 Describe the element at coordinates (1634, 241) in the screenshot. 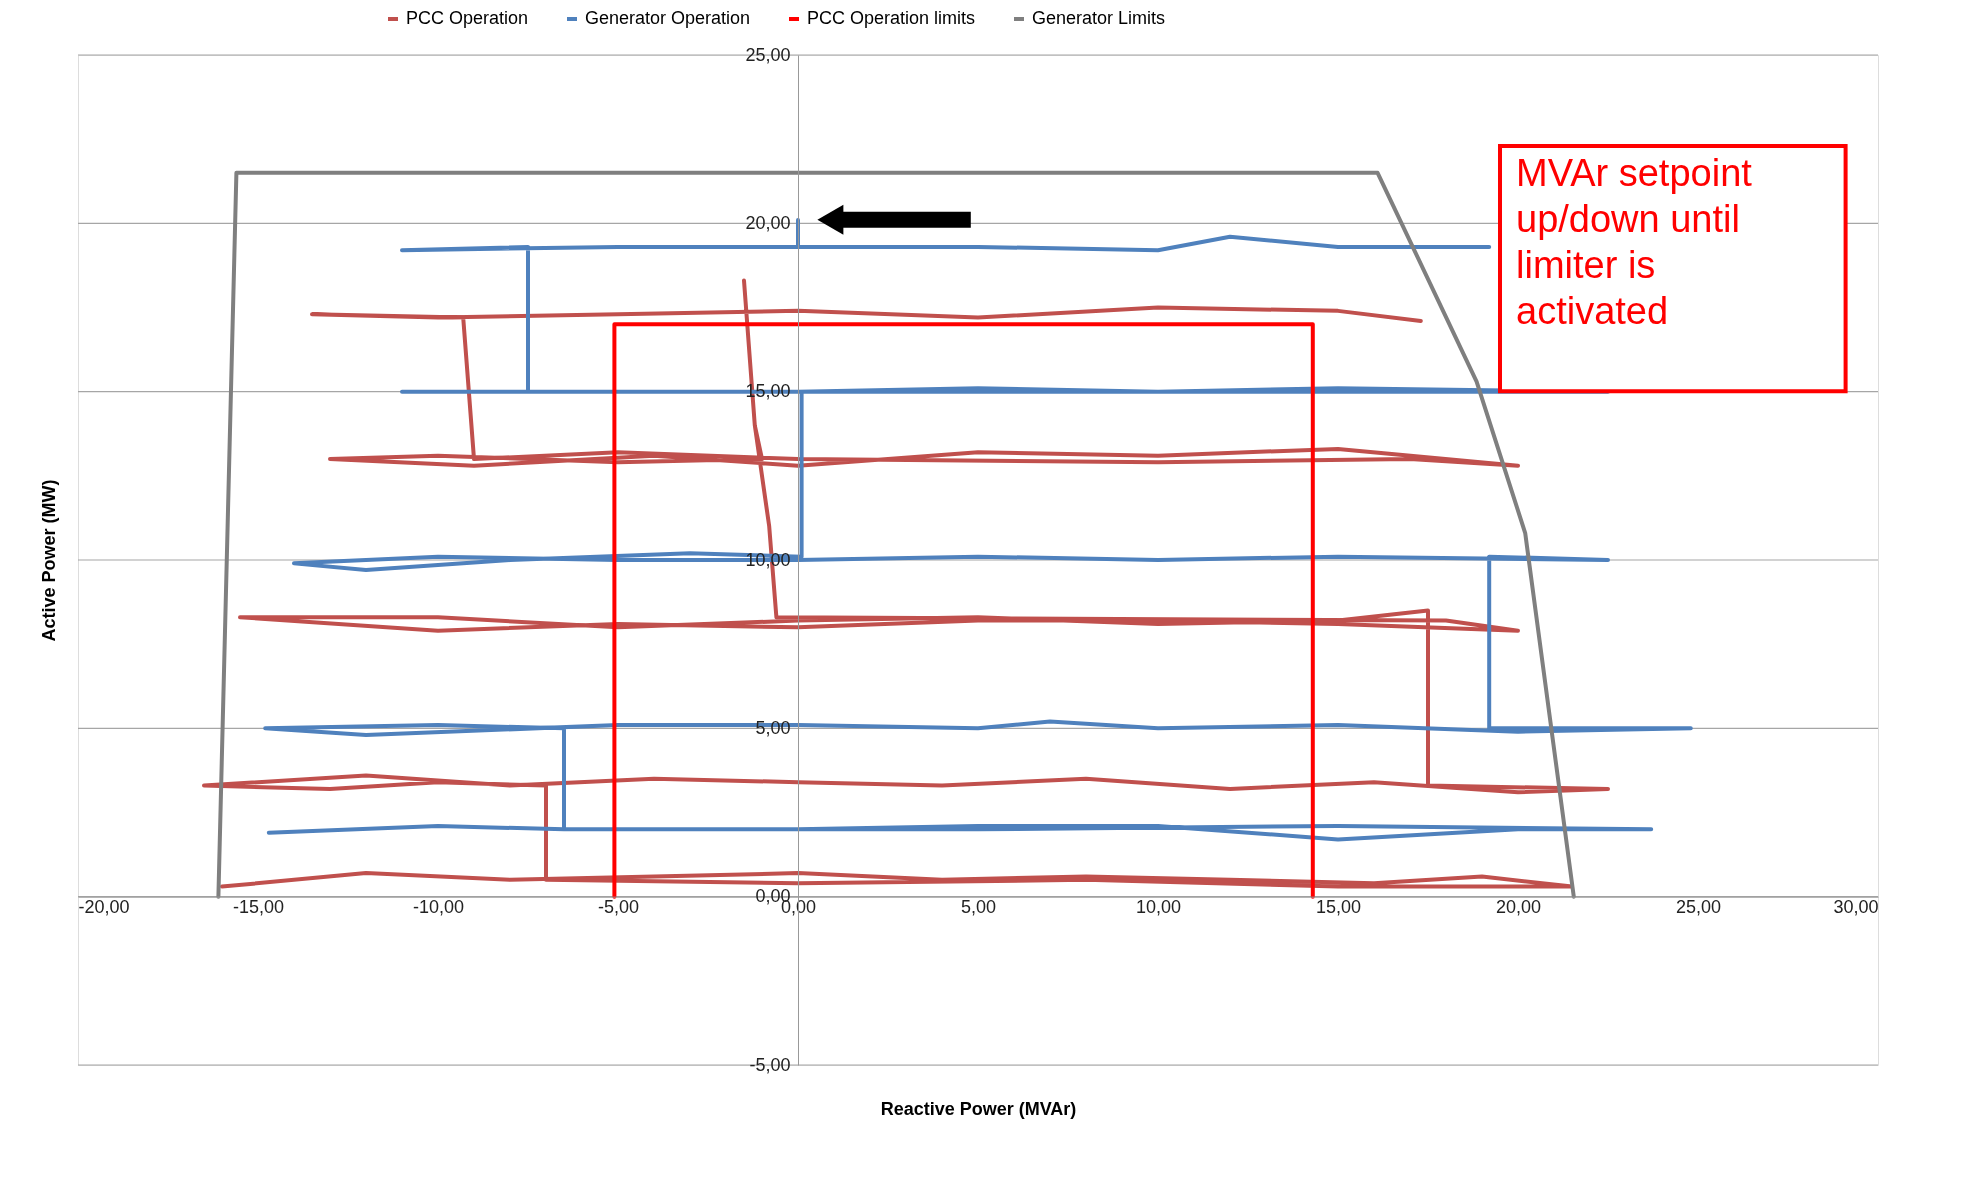

I see `annotation: MVAr setpoint up/down until limiter is activated` at that location.